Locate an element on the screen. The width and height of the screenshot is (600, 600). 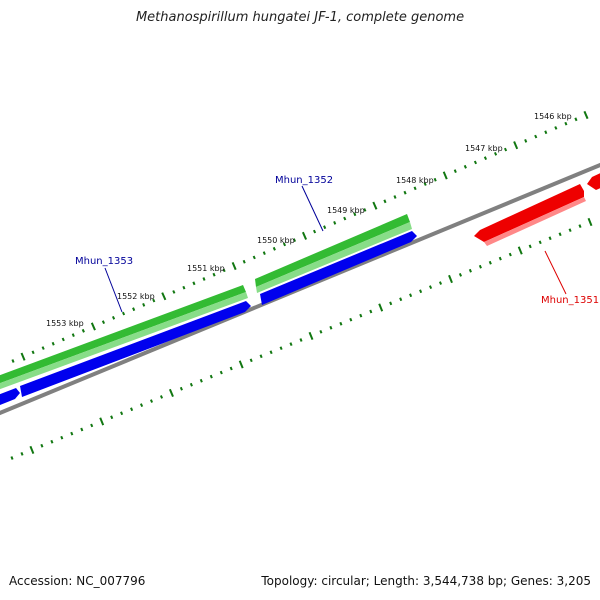
cds-arrow-far-left is located at coordinates (10, 397).